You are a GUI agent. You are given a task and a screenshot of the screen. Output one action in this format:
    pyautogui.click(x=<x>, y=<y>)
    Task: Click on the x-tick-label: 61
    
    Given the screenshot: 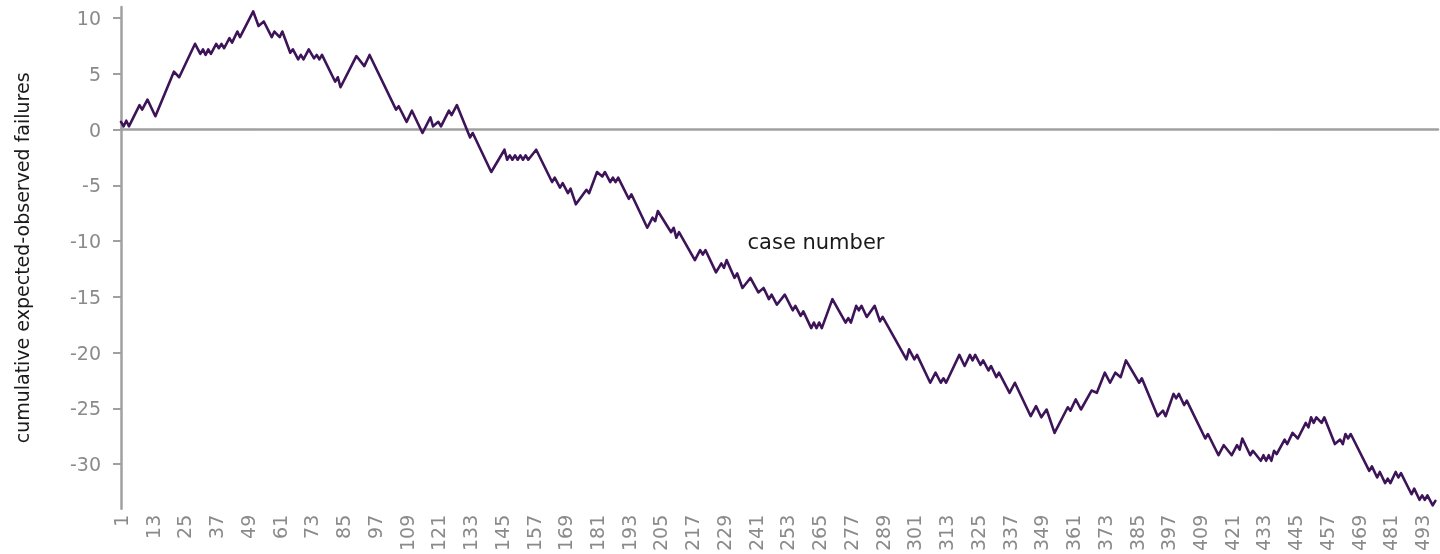 What is the action you would take?
    pyautogui.click(x=279, y=526)
    